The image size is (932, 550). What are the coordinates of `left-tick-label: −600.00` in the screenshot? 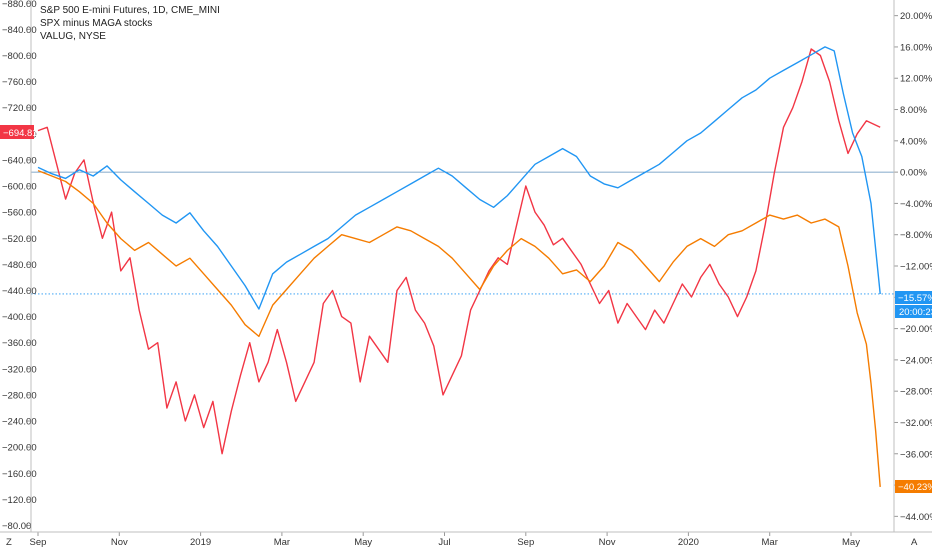 It's located at (19, 187).